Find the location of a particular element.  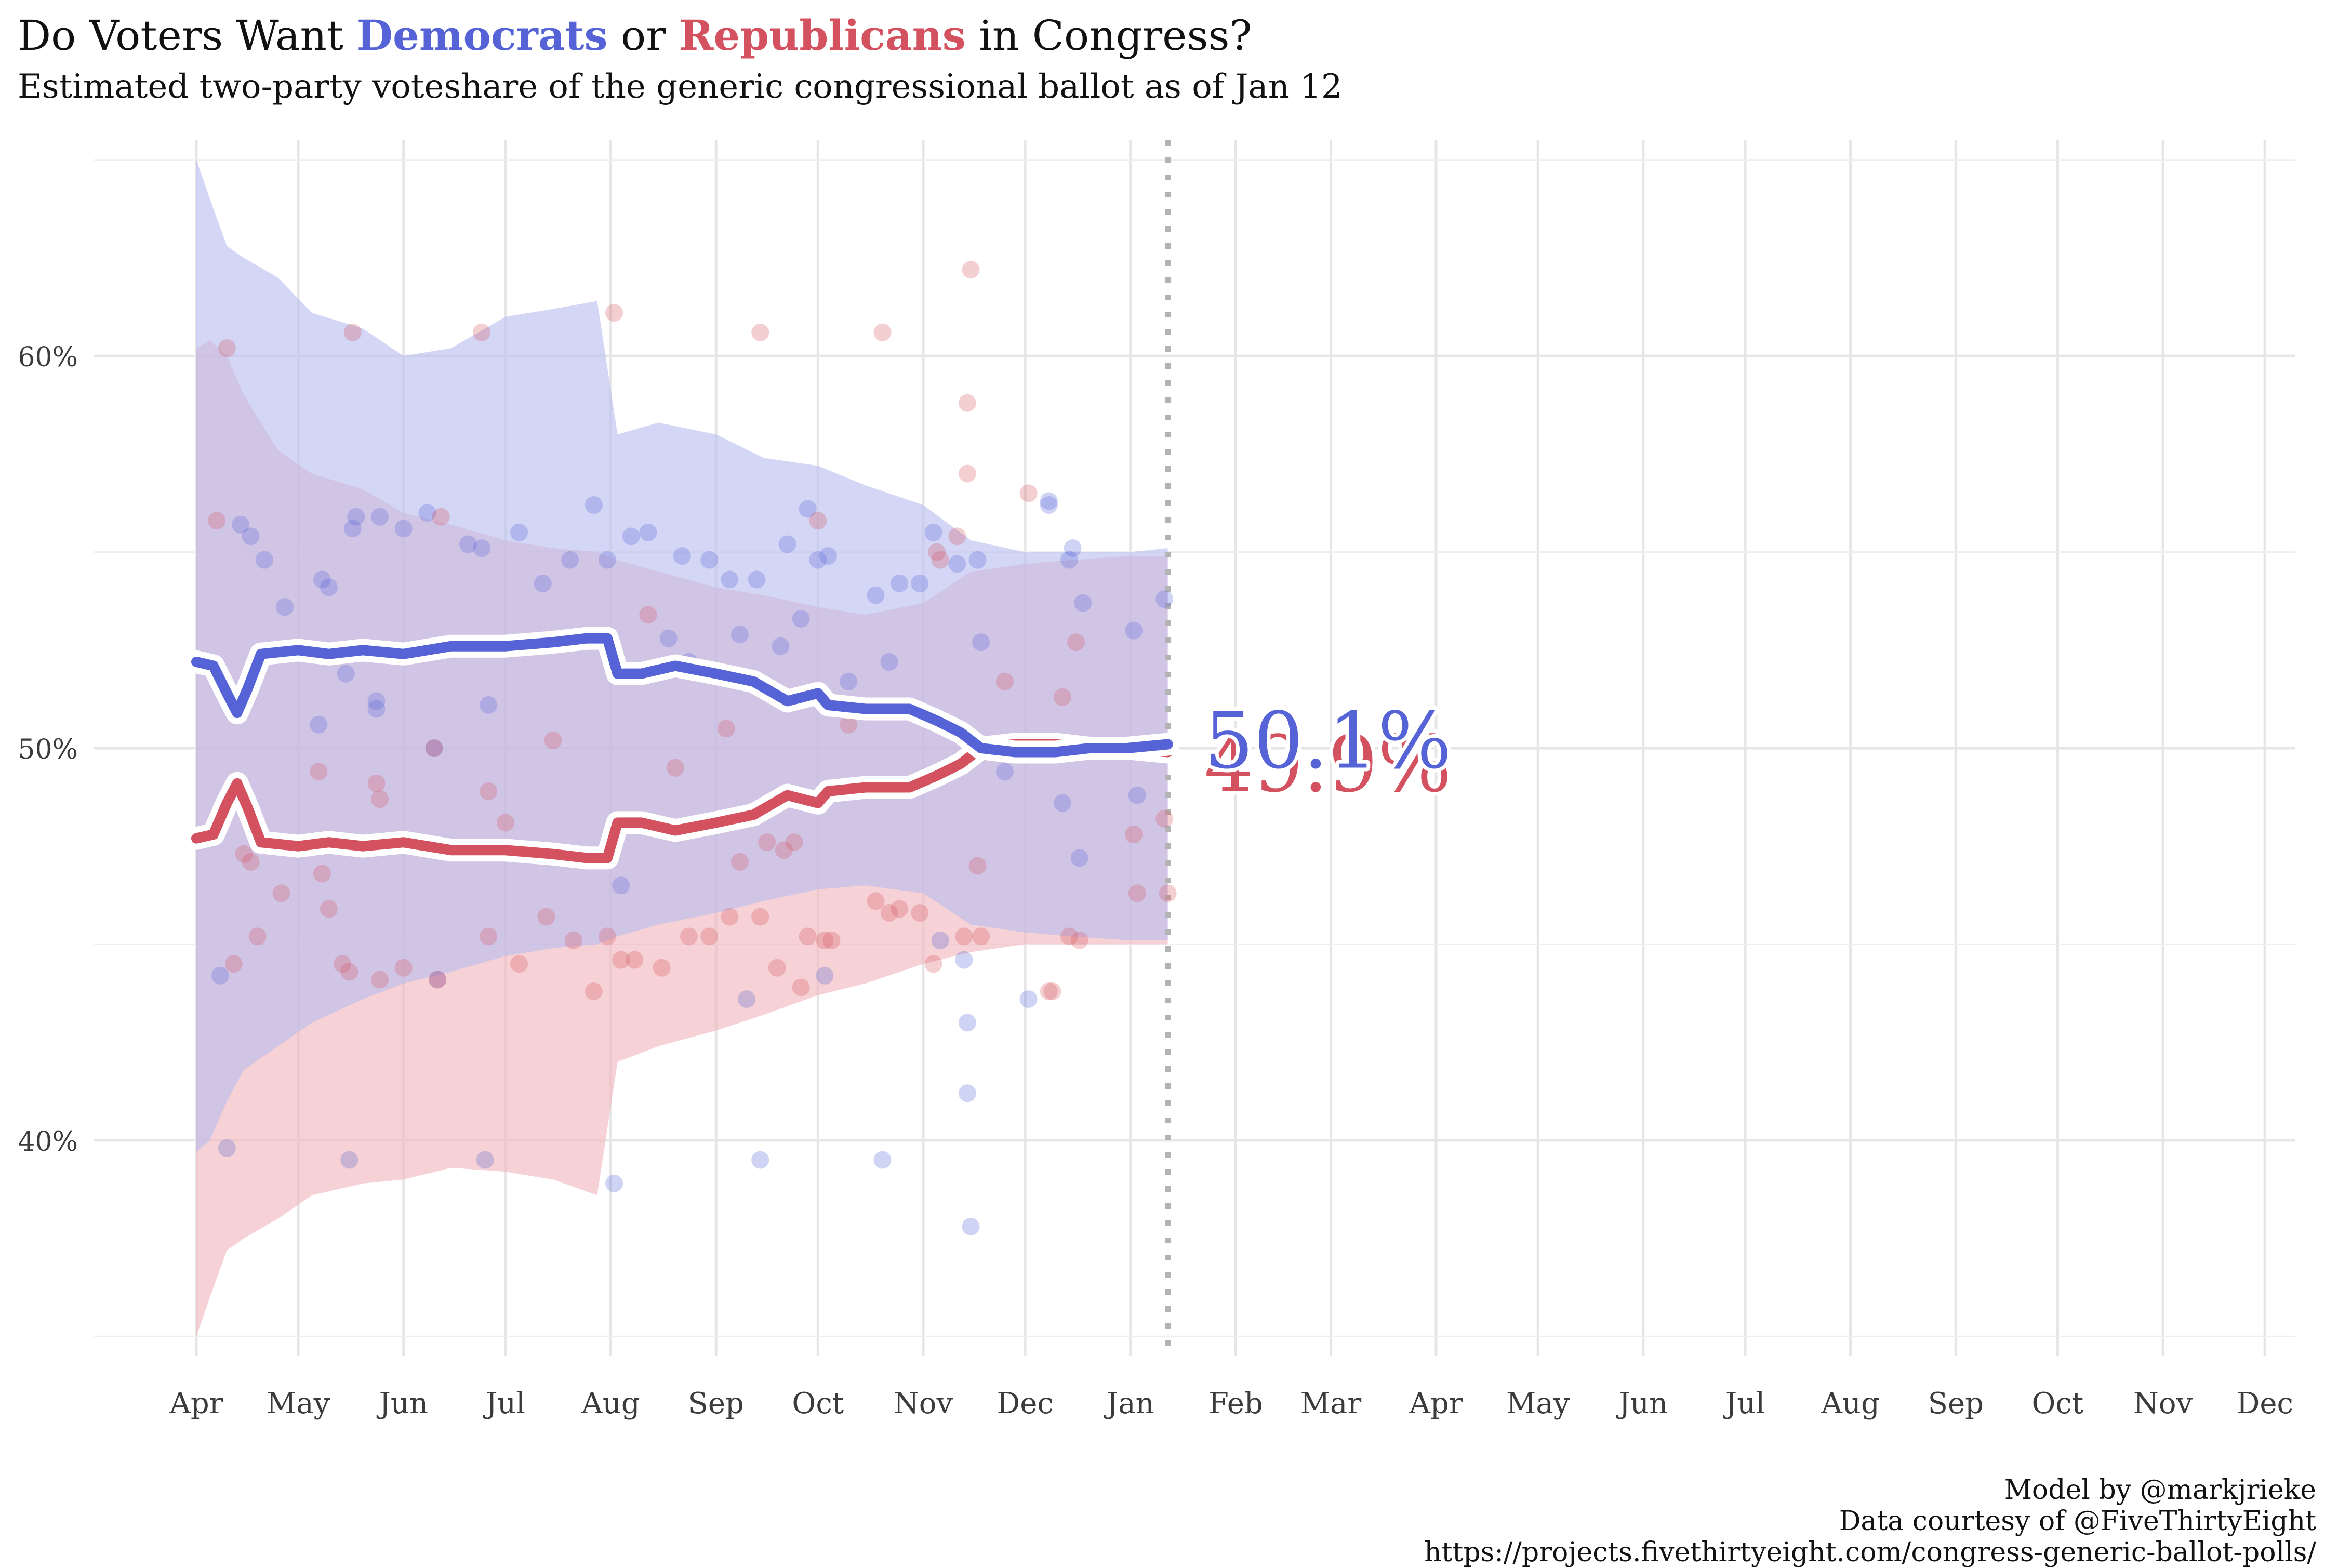

caption-data: Data courtesy of @FiveThirtyEight is located at coordinates (2077, 1521).